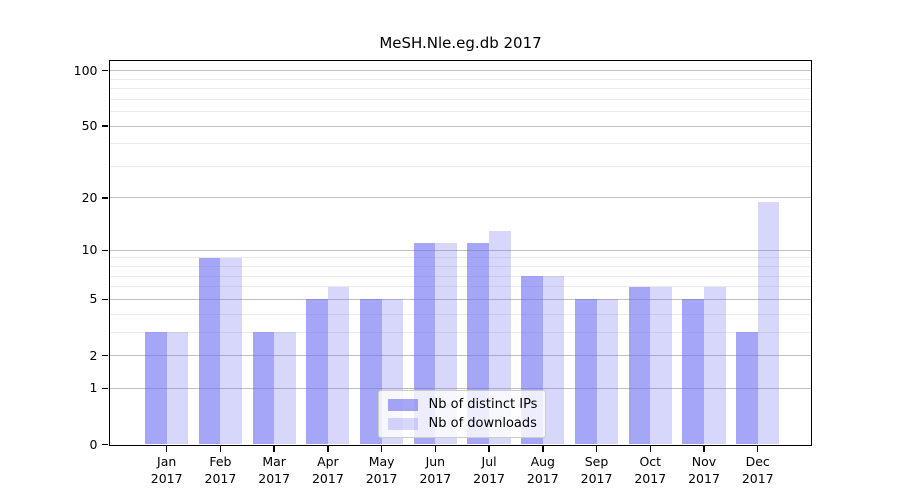 This screenshot has width=900, height=500. Describe the element at coordinates (435, 470) in the screenshot. I see `x-tick-label: Jun 2017` at that location.